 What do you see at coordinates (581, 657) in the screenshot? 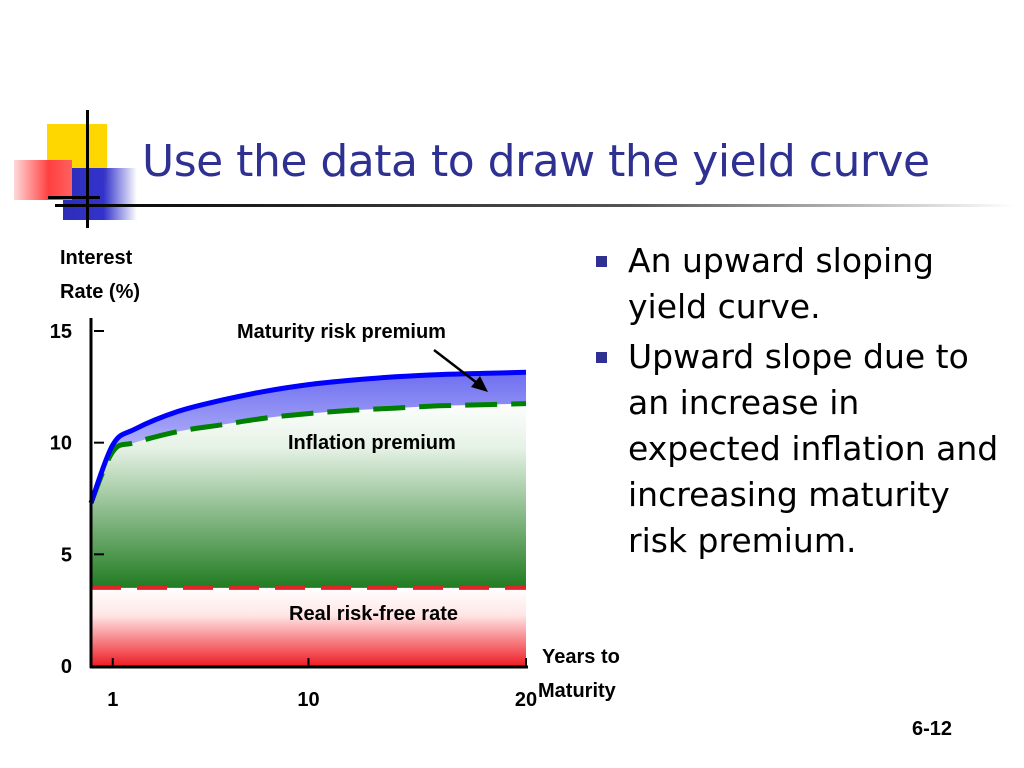
I see `x-axis-label-line1: Years to` at bounding box center [581, 657].